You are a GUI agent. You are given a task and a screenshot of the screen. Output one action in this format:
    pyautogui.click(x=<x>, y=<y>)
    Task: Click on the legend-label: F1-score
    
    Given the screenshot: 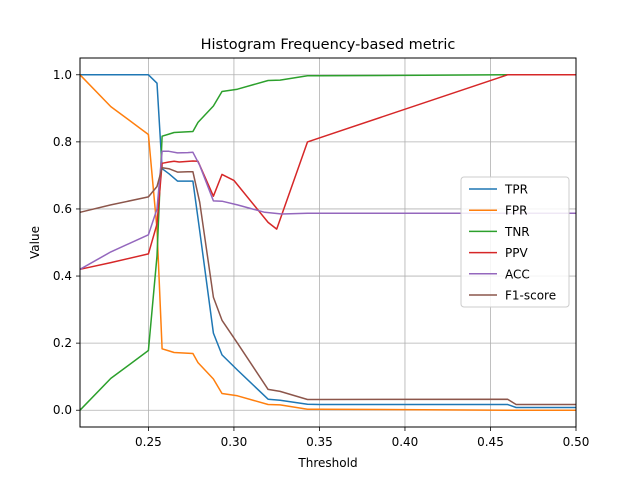 What is the action you would take?
    pyautogui.click(x=530, y=296)
    